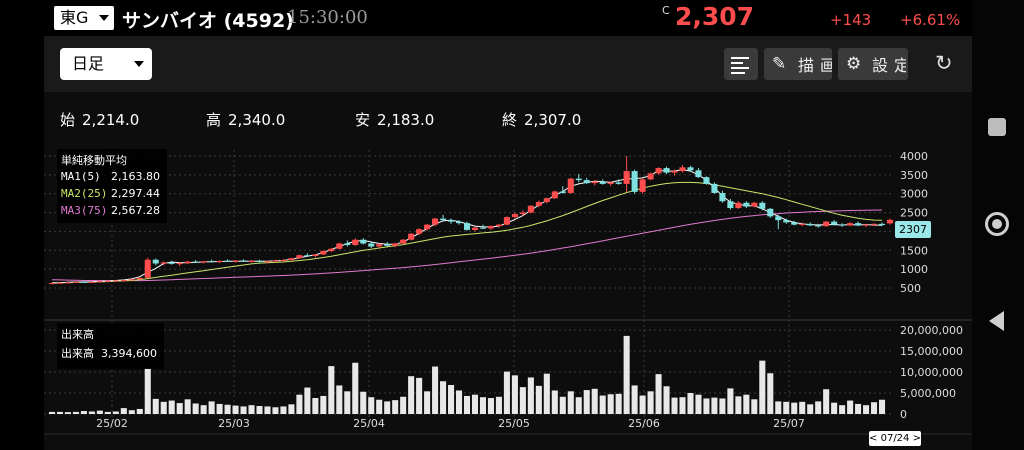  Describe the element at coordinates (910, 288) in the screenshot. I see `price-tick-label: 500` at that location.